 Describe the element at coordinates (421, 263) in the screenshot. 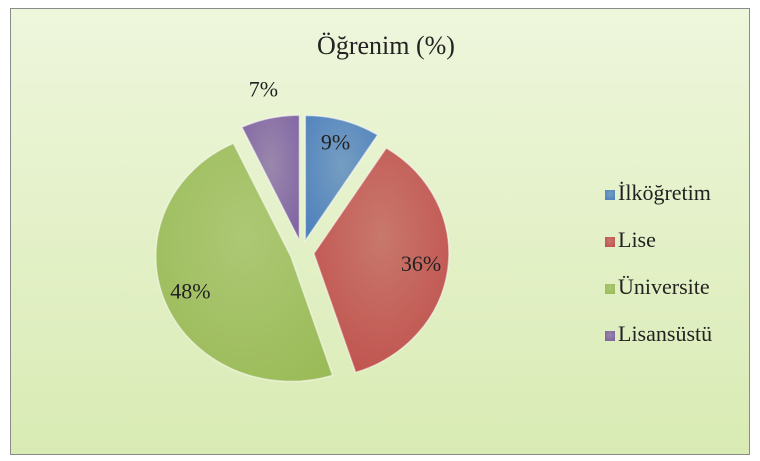

I see `data-label: 36%` at that location.